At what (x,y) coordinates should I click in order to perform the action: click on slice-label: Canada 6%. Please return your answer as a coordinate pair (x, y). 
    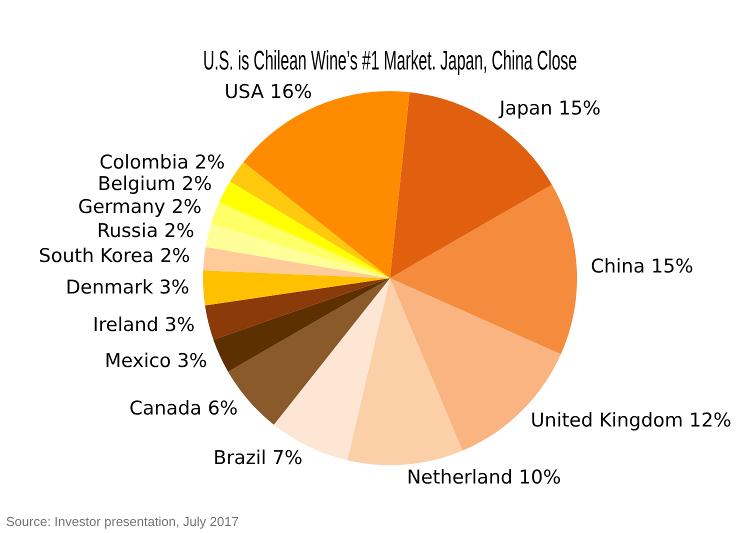
    Looking at the image, I should click on (183, 408).